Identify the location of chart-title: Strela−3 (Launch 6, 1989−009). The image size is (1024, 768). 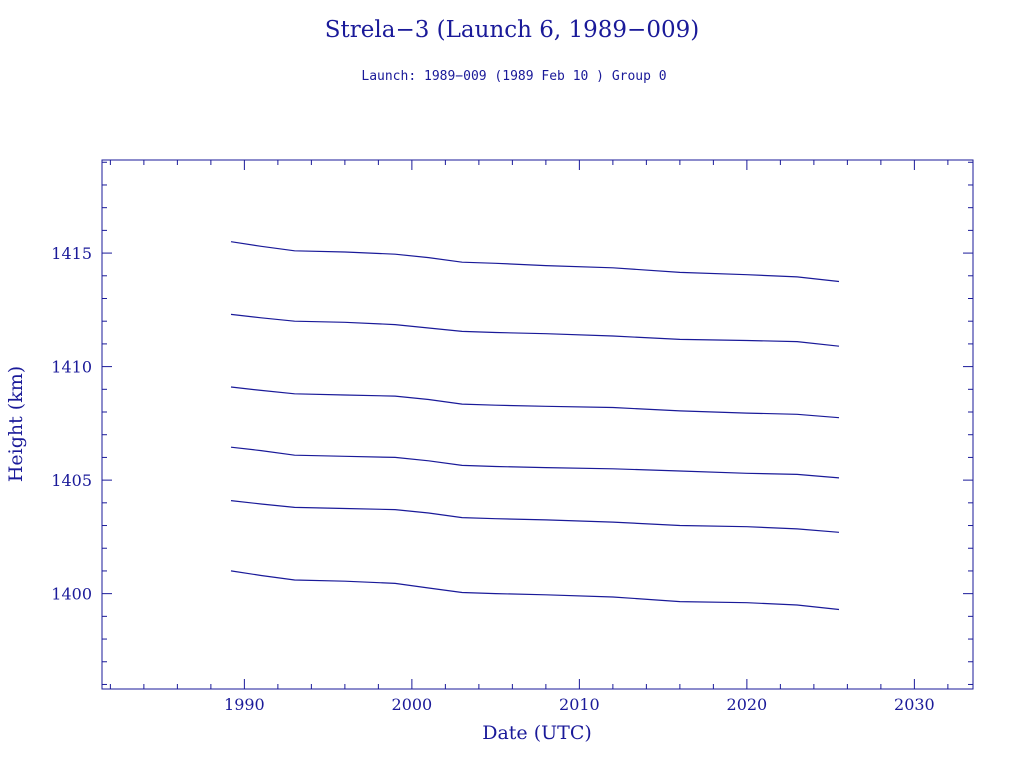
(512, 30).